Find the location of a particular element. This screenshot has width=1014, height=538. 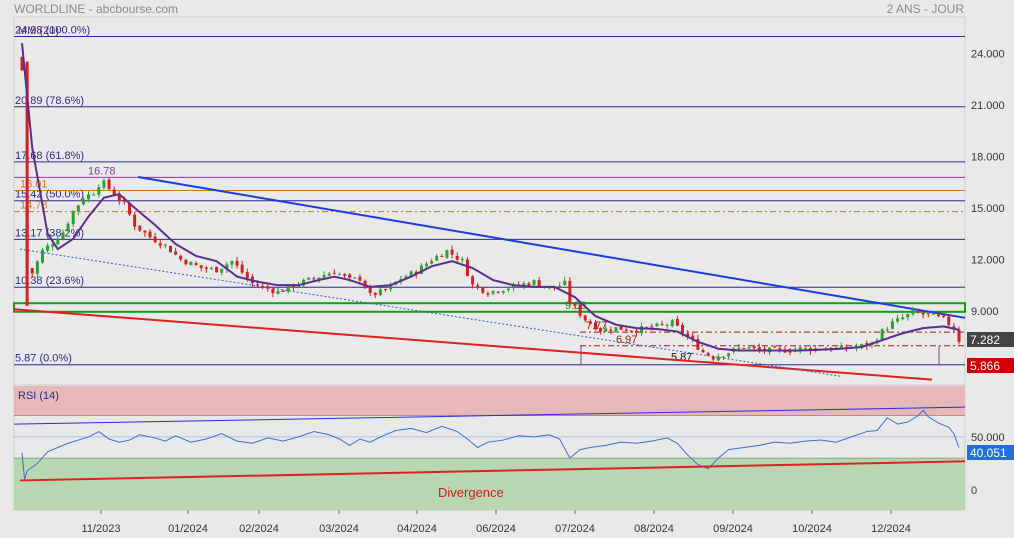

price-y-tick: 18.000 is located at coordinates (988, 157).